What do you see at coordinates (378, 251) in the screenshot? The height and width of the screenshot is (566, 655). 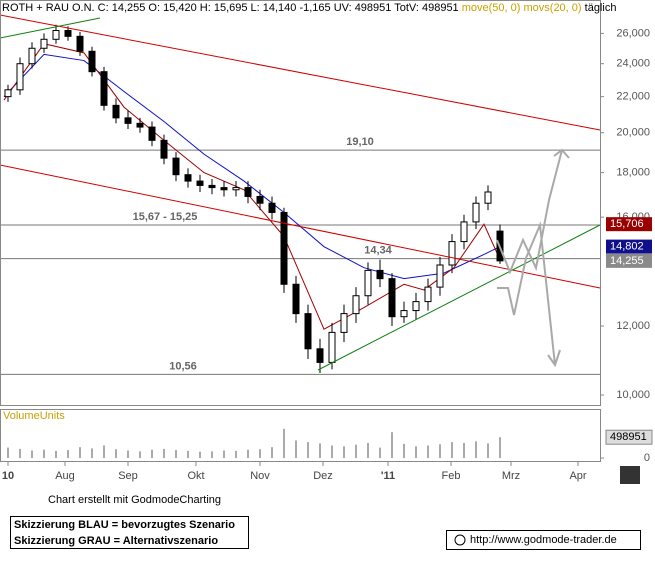 I see `horizontal-line-label: 14,34` at bounding box center [378, 251].